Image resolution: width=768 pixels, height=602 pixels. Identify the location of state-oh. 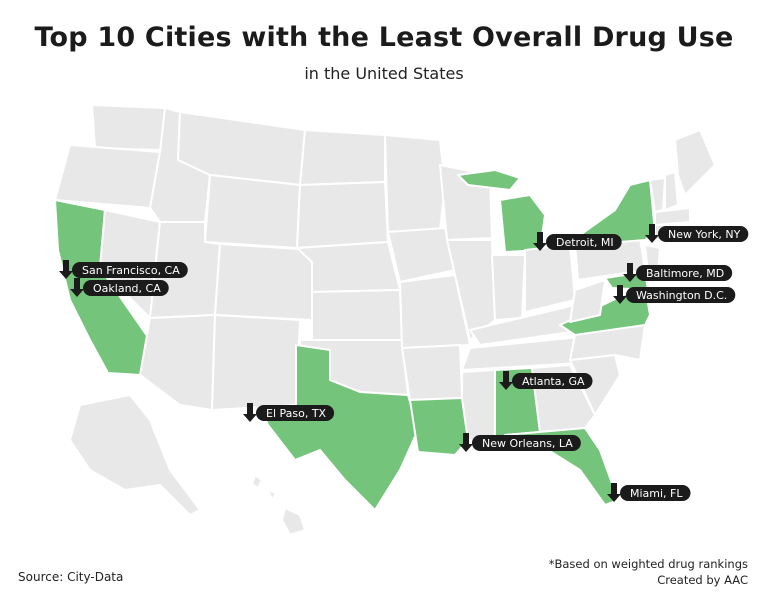
(550, 278).